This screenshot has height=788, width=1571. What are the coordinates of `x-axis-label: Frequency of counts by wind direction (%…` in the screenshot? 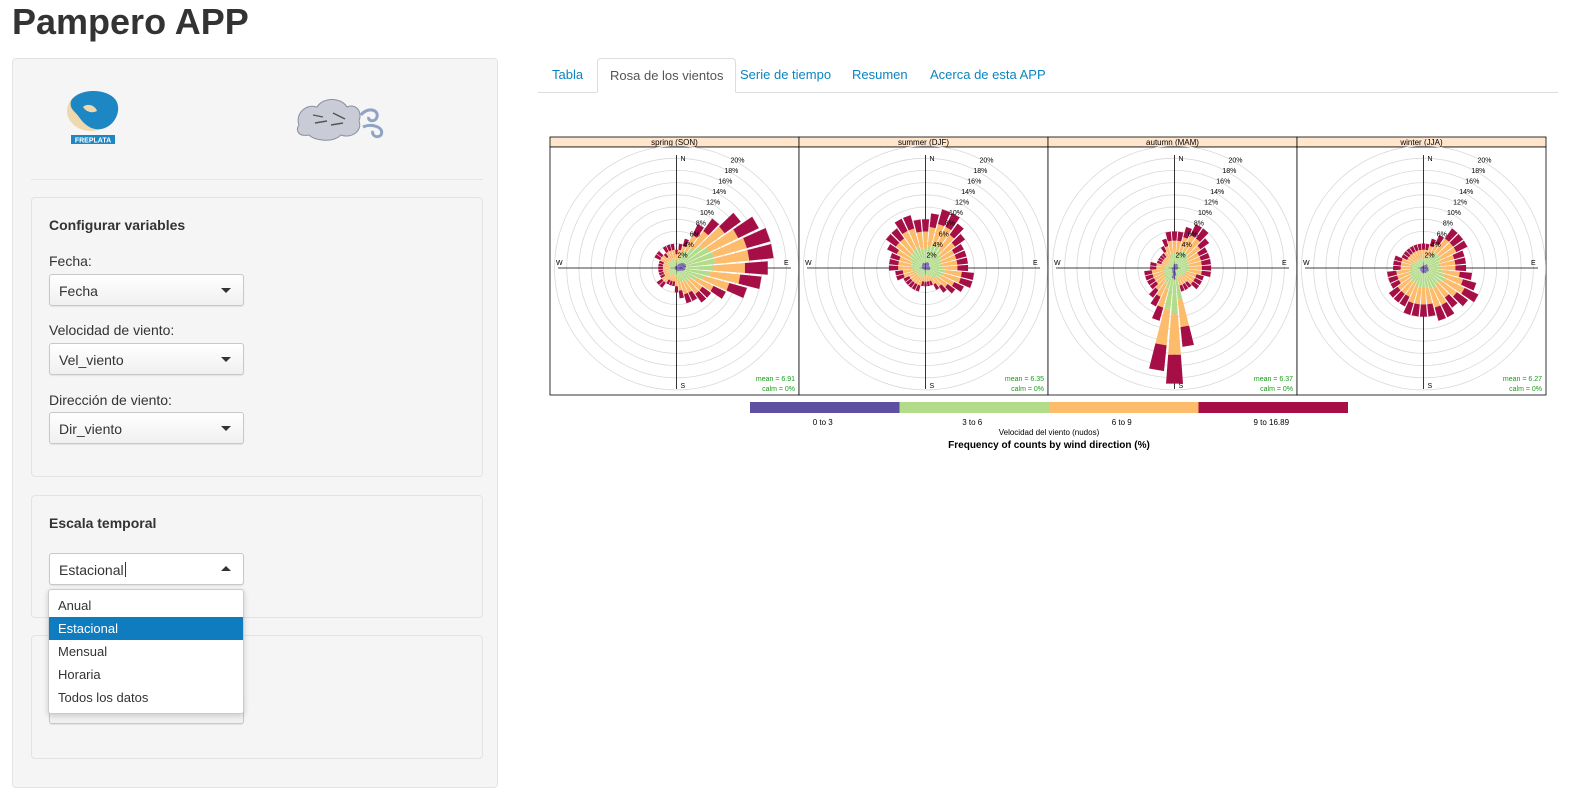 It's located at (1049, 445).